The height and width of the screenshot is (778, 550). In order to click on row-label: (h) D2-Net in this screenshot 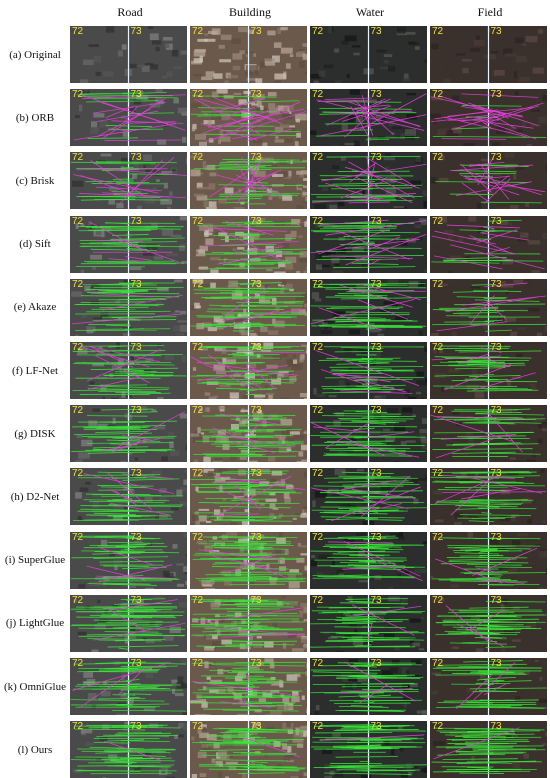, I will do `click(35, 497)`.